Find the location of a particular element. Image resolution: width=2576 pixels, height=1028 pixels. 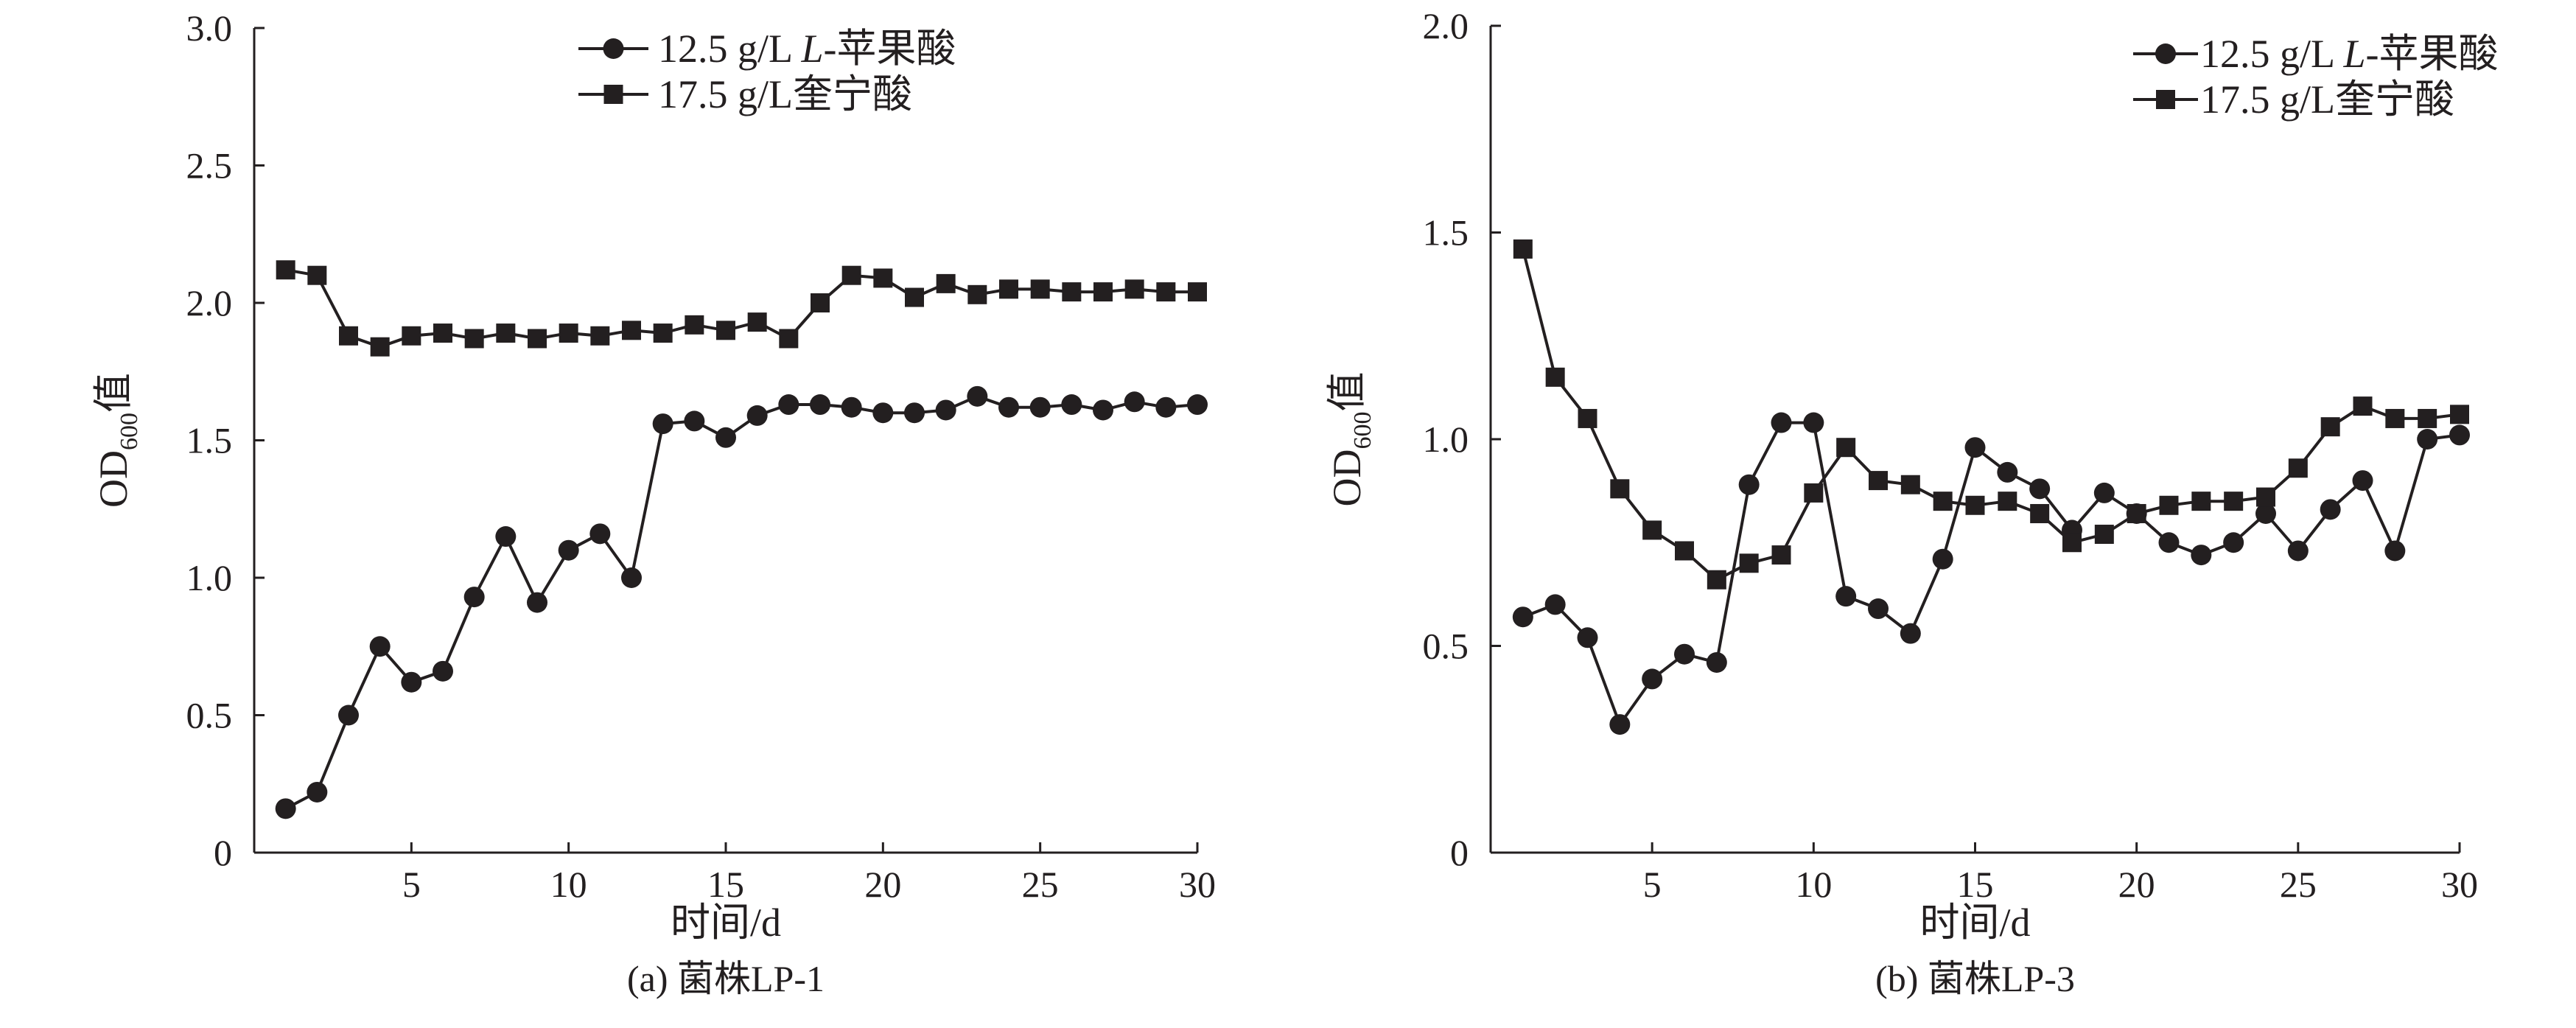

x-tick-label: 25 is located at coordinates (2298, 885).